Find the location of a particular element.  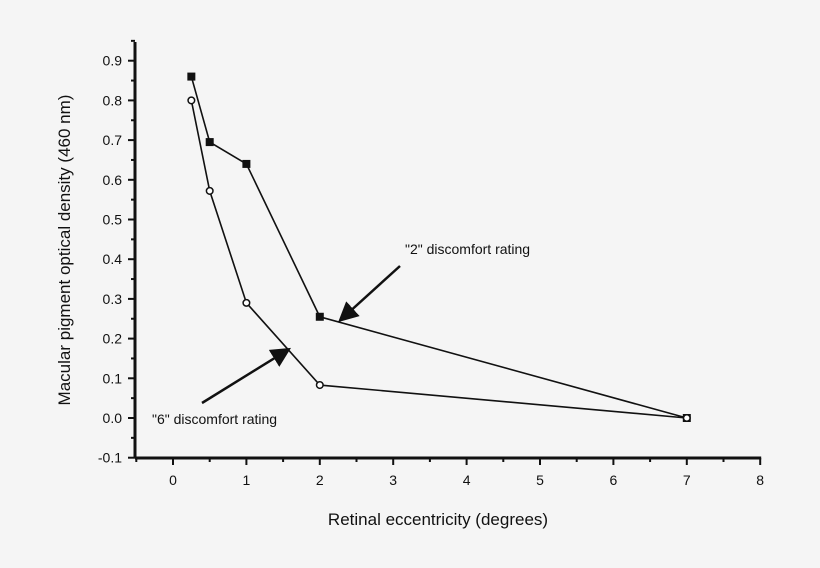

annotation-2-arrow is located at coordinates (369, 294).